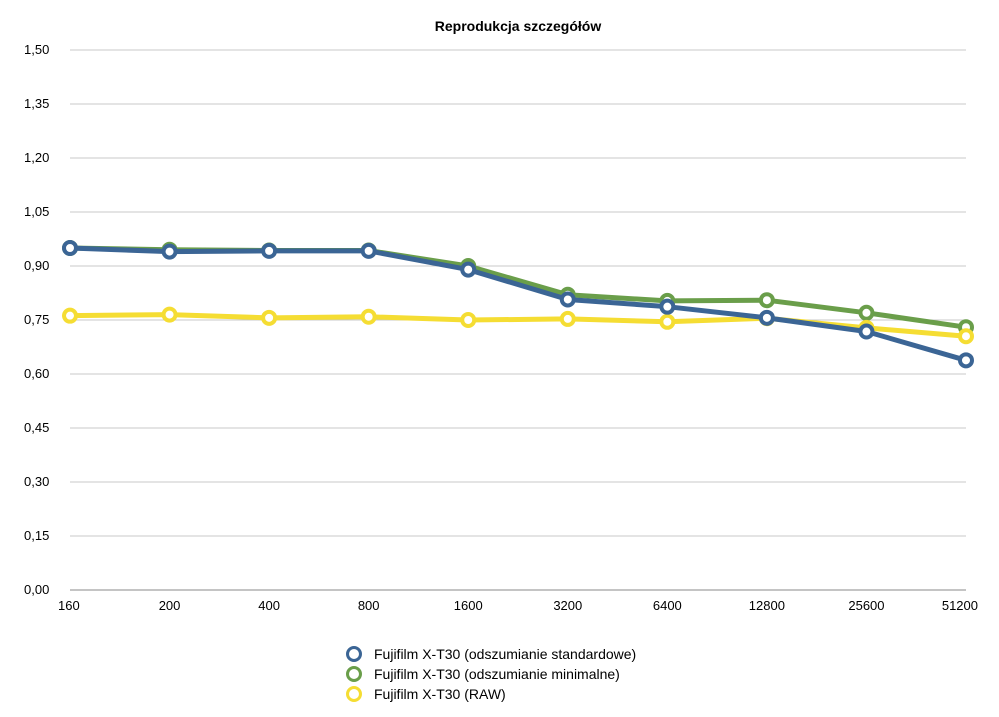 Image resolution: width=999 pixels, height=717 pixels. I want to click on y-tick-label: 0,00, so click(36, 589).